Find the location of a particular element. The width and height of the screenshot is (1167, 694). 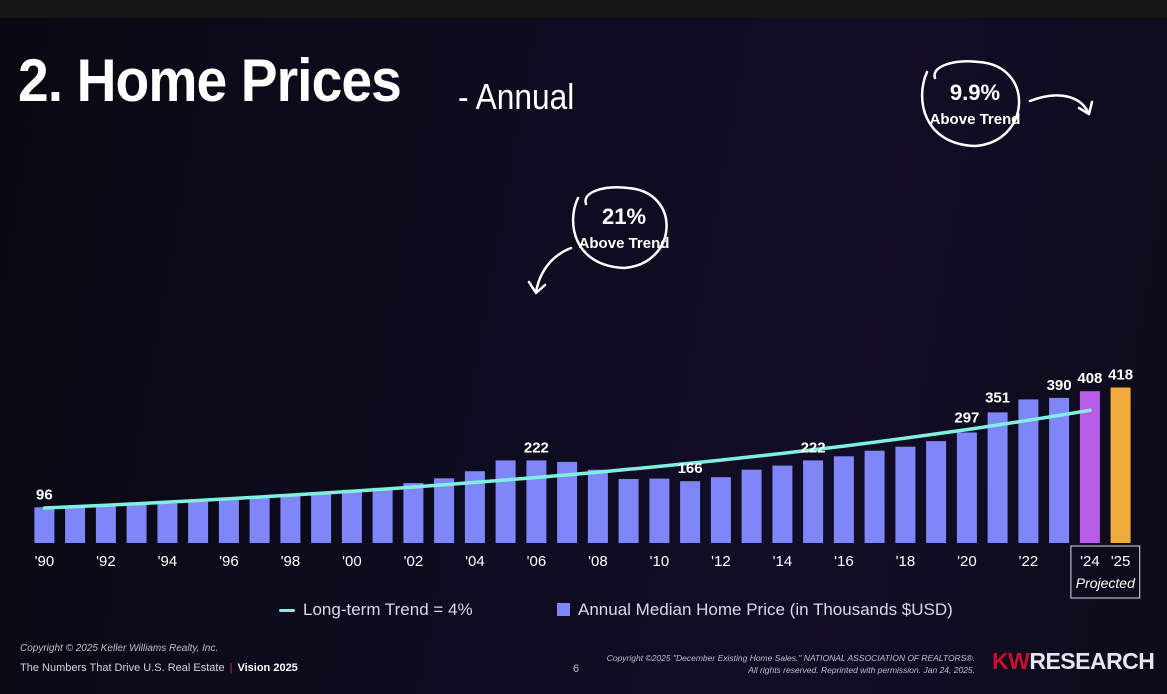

x-tick-label: '25 is located at coordinates (1121, 561).